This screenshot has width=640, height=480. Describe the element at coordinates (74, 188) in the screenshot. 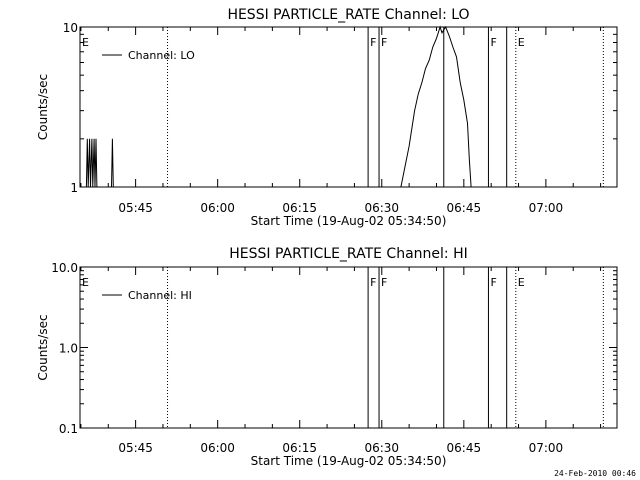

I see `y-tick-label: 1` at that location.